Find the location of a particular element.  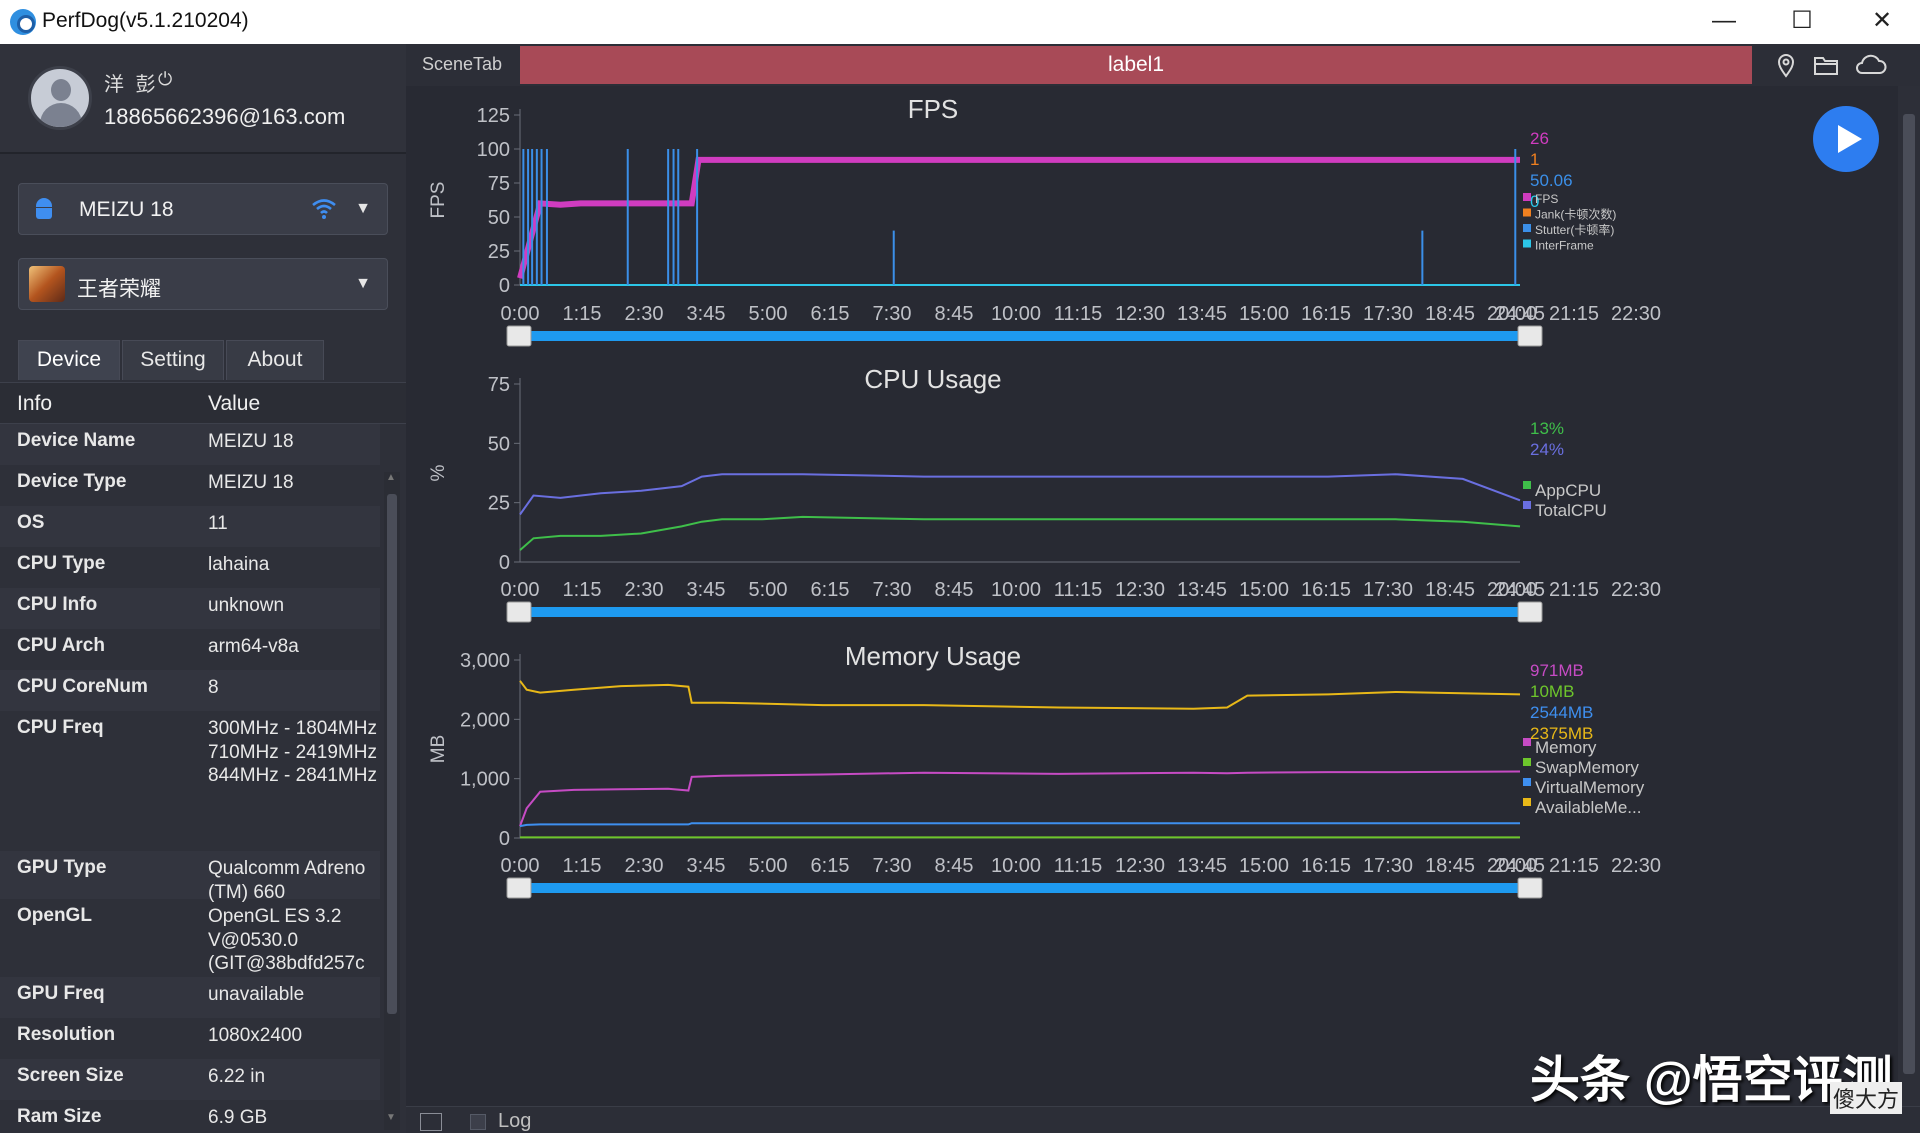

user-name: 洋 彭 is located at coordinates (131, 85).